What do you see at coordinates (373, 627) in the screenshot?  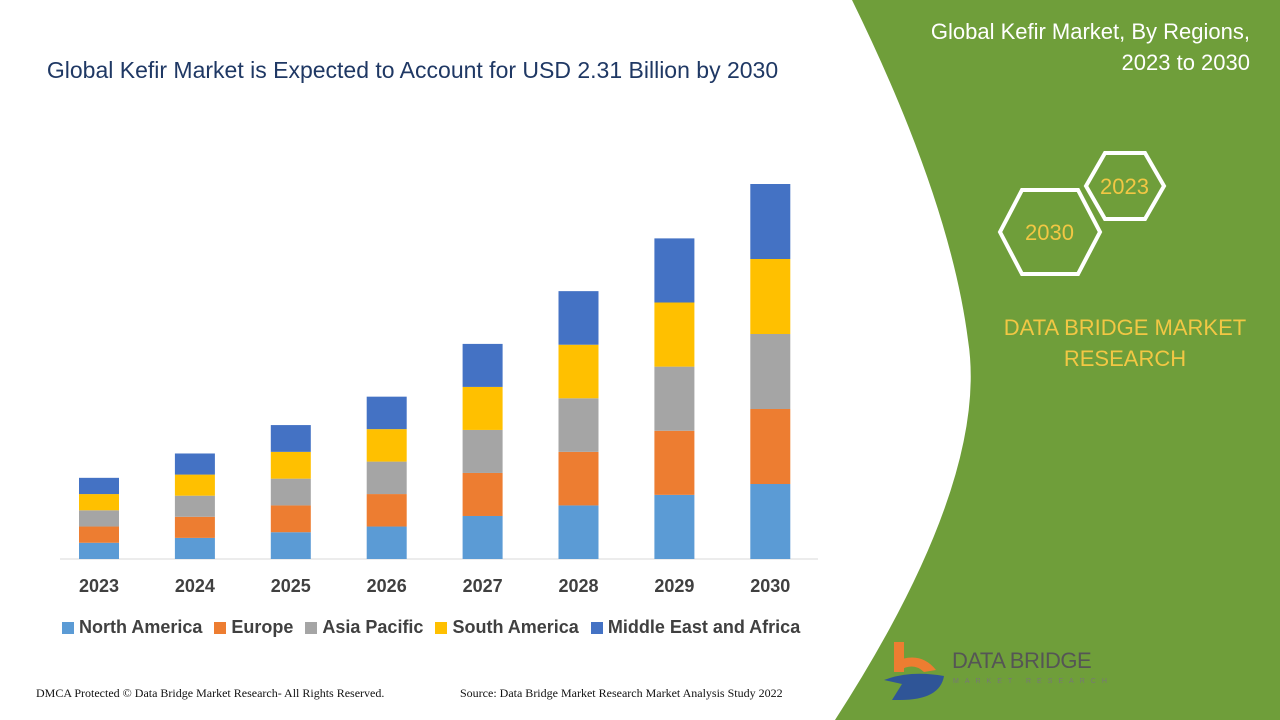 I see `legend-label: Asia Pacific` at bounding box center [373, 627].